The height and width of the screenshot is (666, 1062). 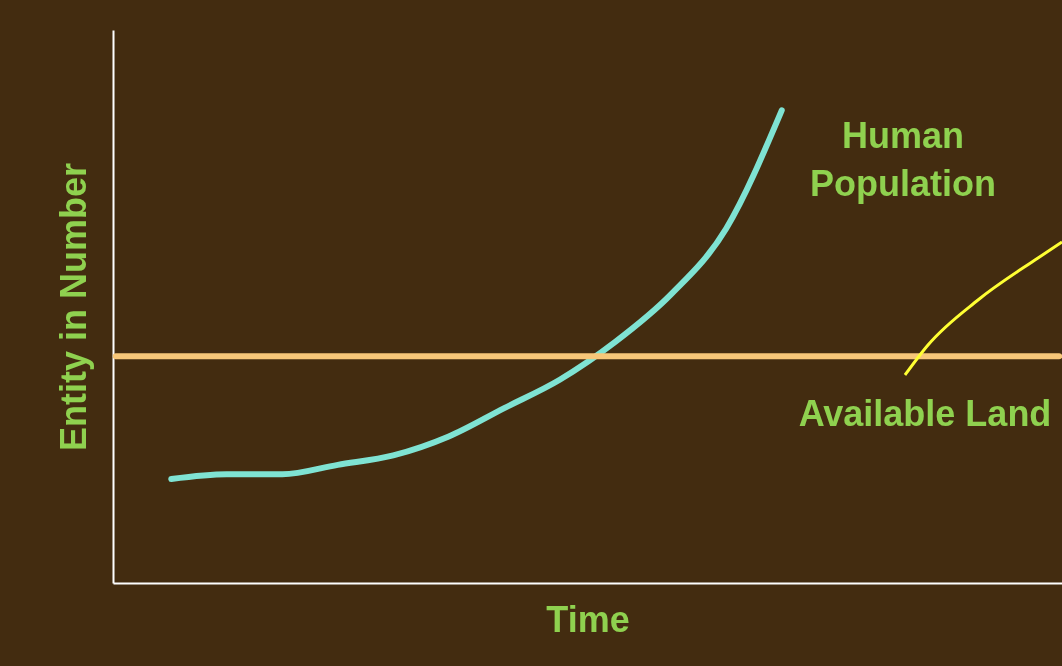 What do you see at coordinates (588, 619) in the screenshot?
I see `x-axis-title: Time` at bounding box center [588, 619].